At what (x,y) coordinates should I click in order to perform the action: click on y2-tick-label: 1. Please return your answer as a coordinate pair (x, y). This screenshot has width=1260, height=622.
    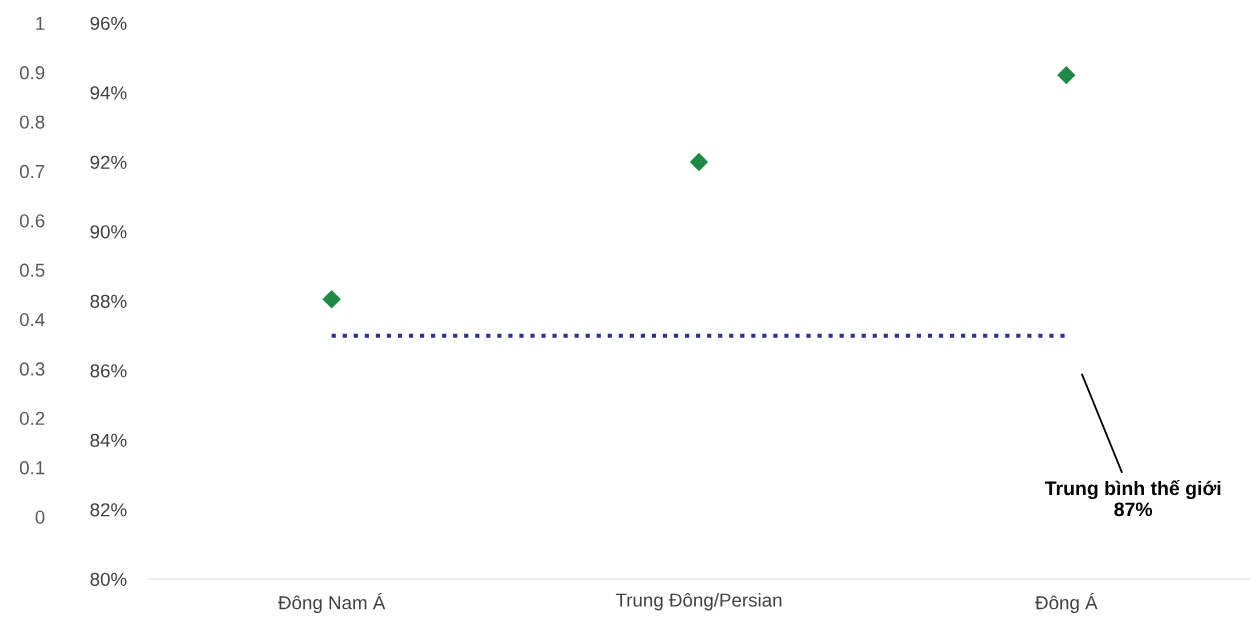
    Looking at the image, I should click on (40, 23).